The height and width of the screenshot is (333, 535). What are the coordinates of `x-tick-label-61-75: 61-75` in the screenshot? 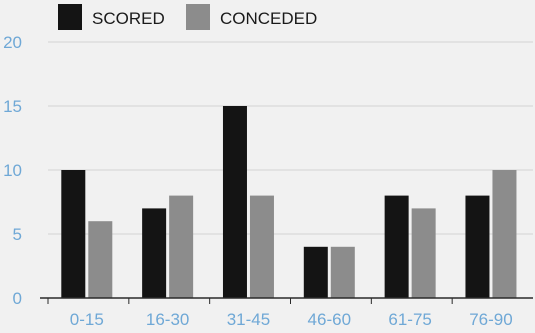 It's located at (409, 319).